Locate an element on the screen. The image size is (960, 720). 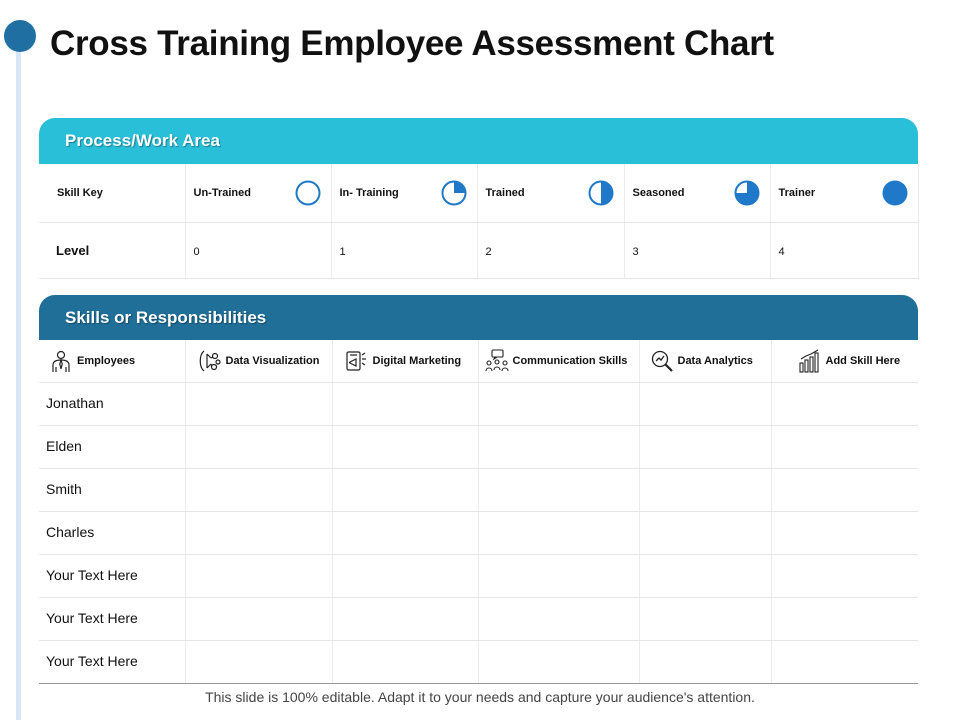
table-row: Charles is located at coordinates (478, 533).